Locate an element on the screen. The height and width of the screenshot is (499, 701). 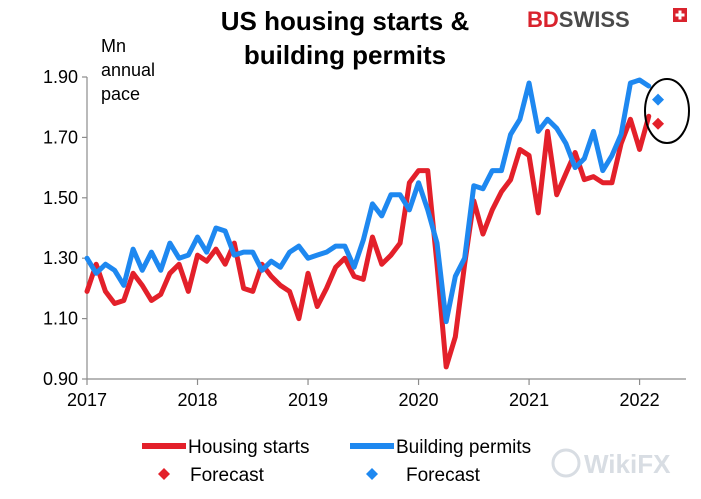
x-tick-label: 2020 is located at coordinates (419, 400).